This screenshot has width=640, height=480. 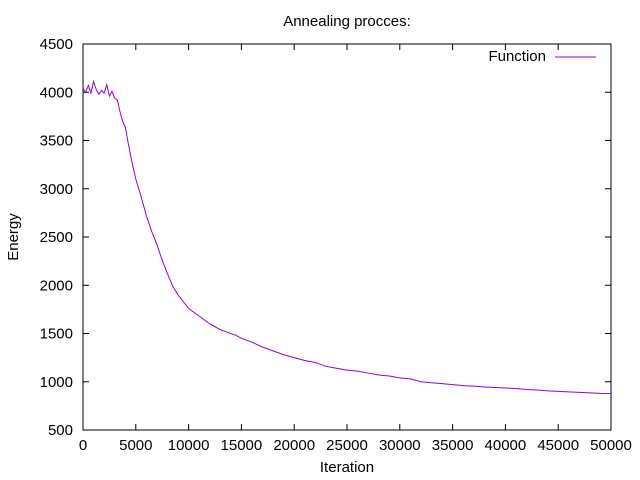 I want to click on x-axis-label: Iteration, so click(x=347, y=467).